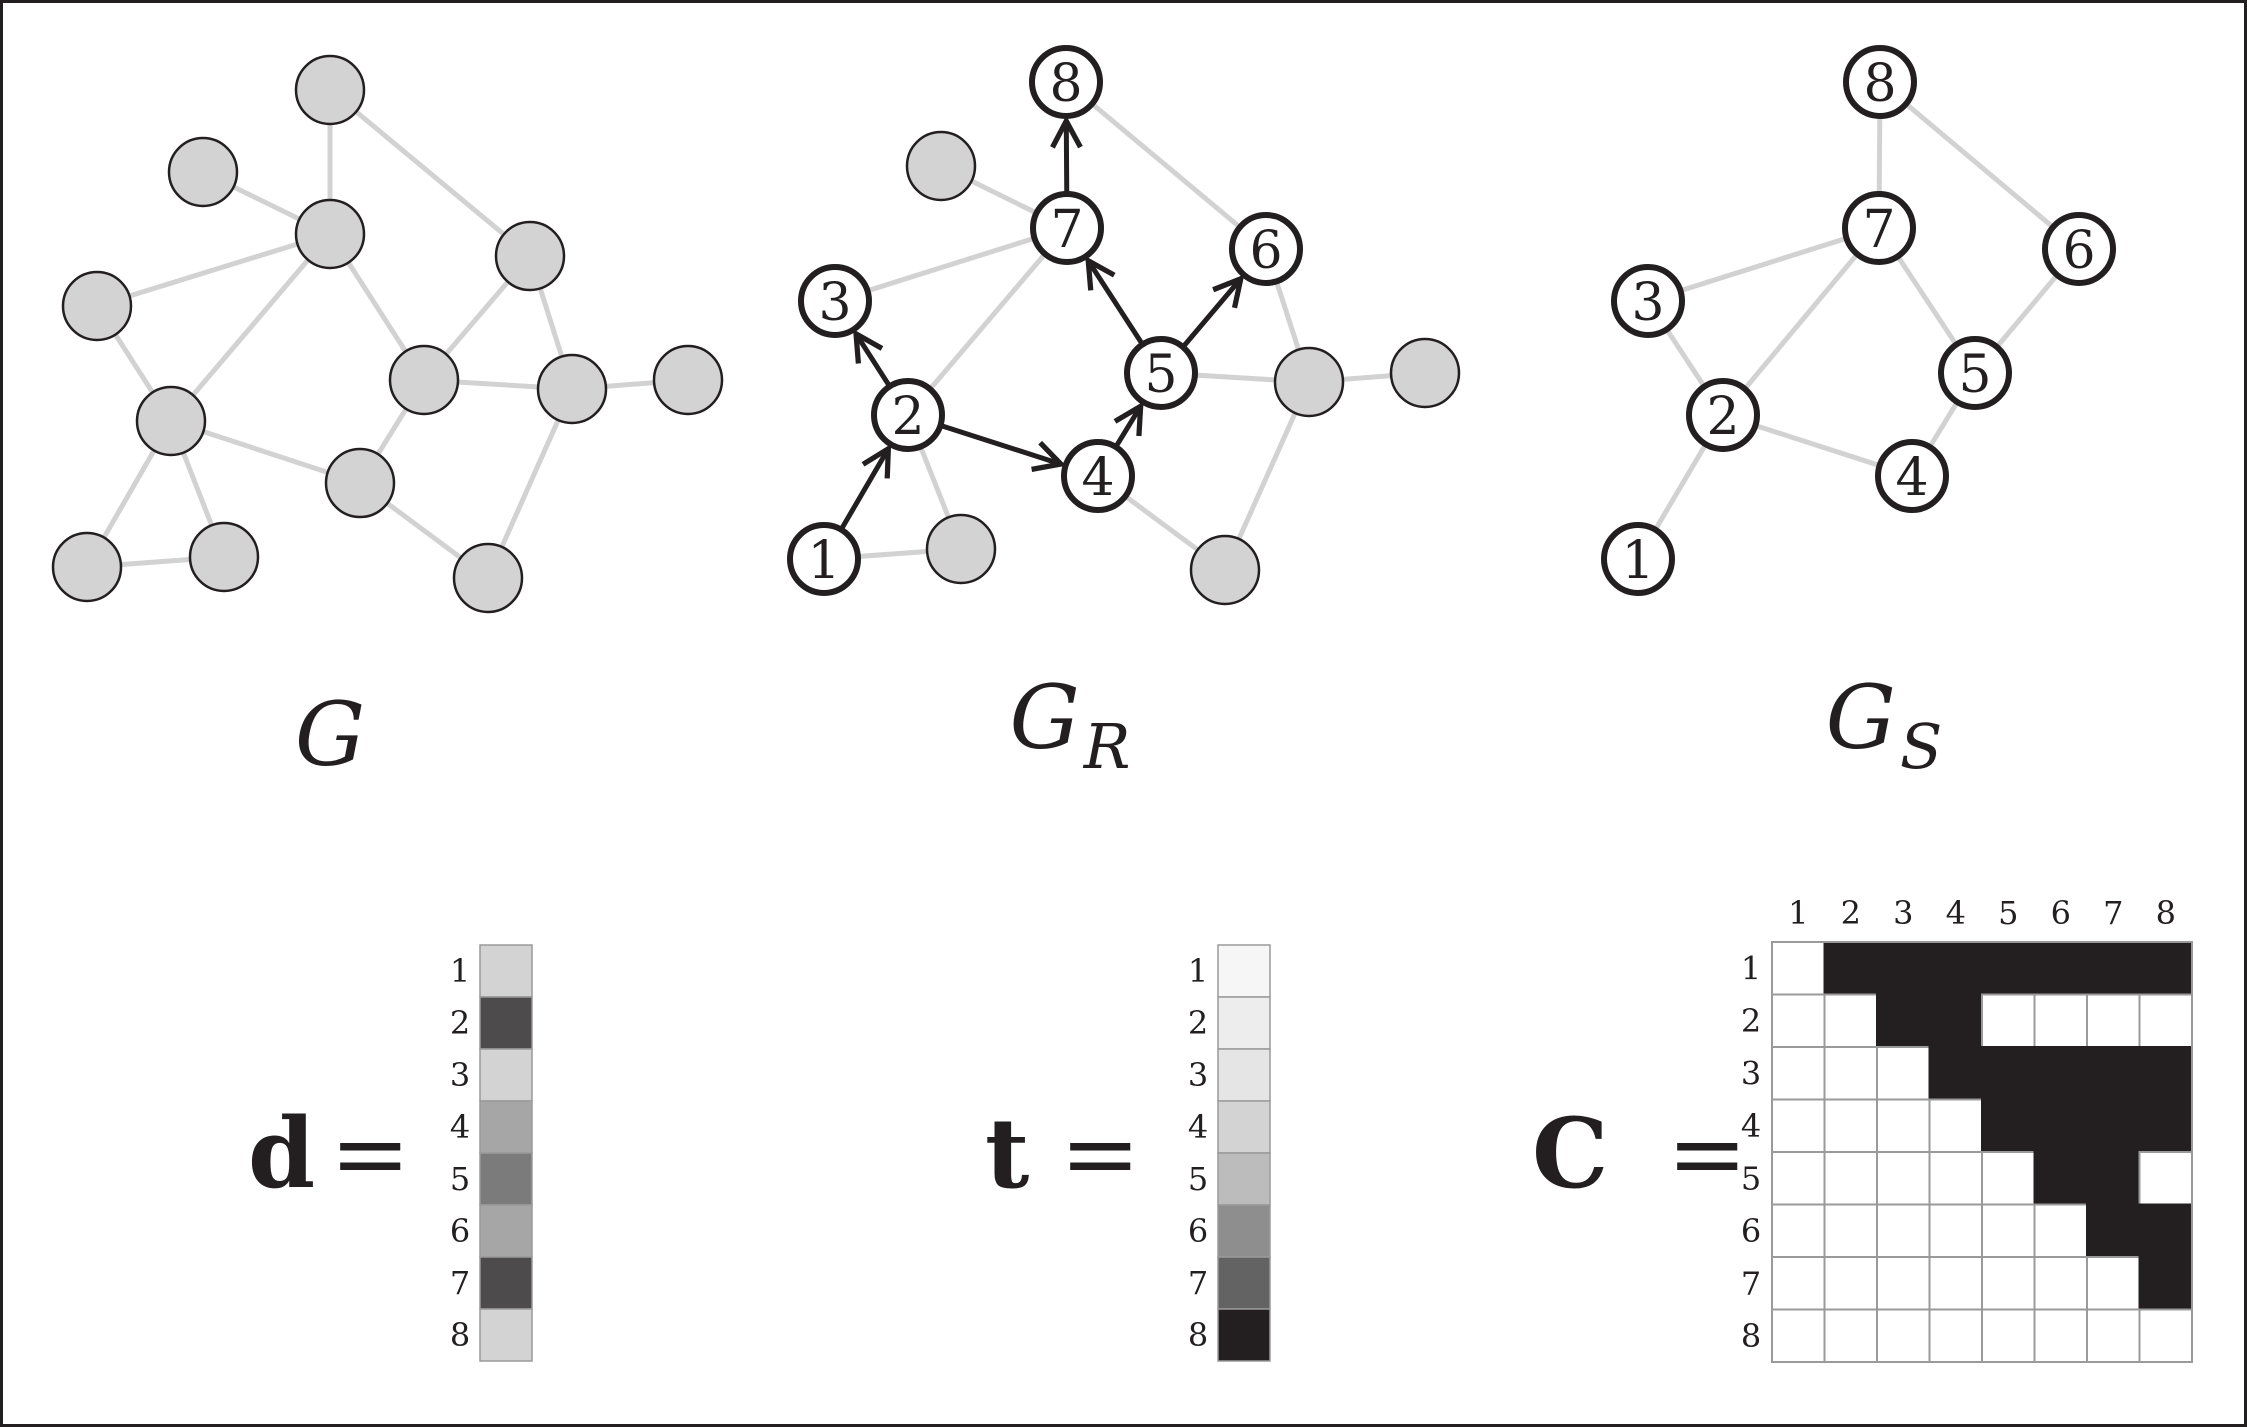 The height and width of the screenshot is (1427, 2247). What do you see at coordinates (951, 264) in the screenshot?
I see `graph-gr-edge` at bounding box center [951, 264].